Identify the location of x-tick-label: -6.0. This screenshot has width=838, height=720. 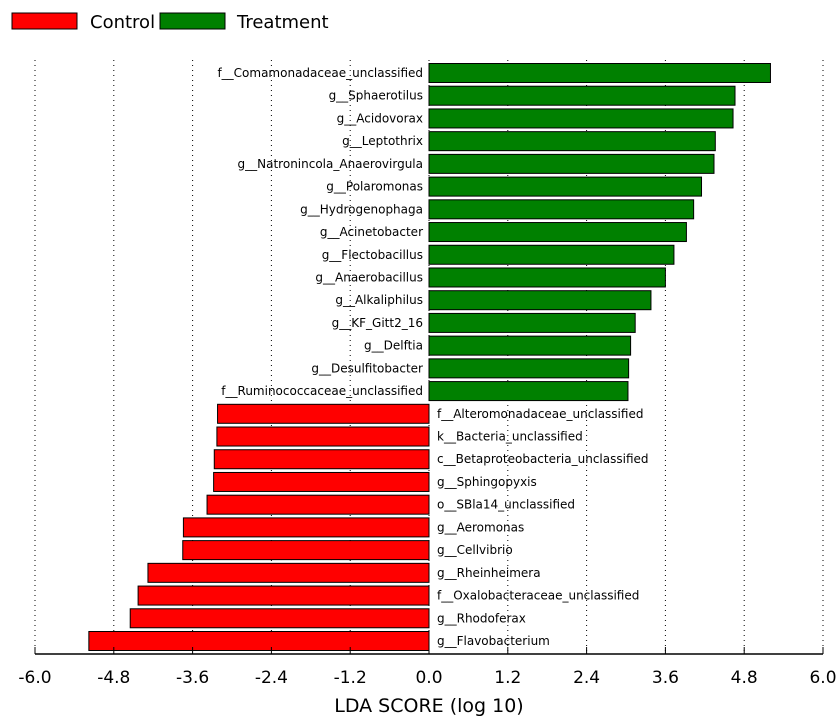
(34, 678).